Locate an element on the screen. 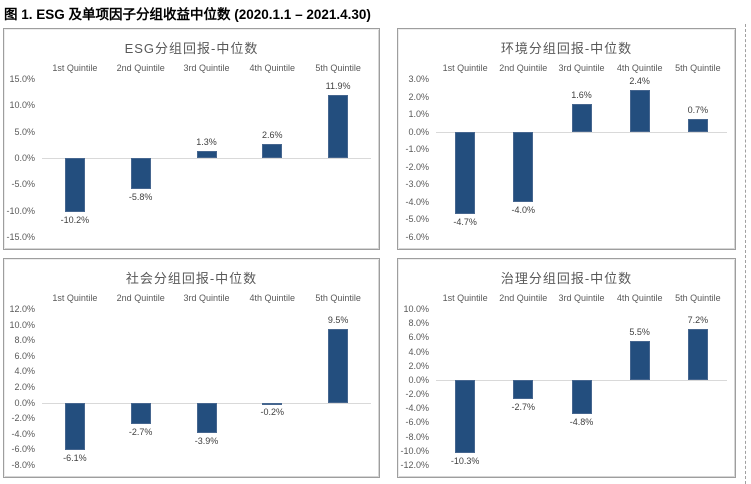 This screenshot has width=751, height=484. data-label: -3.9% is located at coordinates (206, 441).